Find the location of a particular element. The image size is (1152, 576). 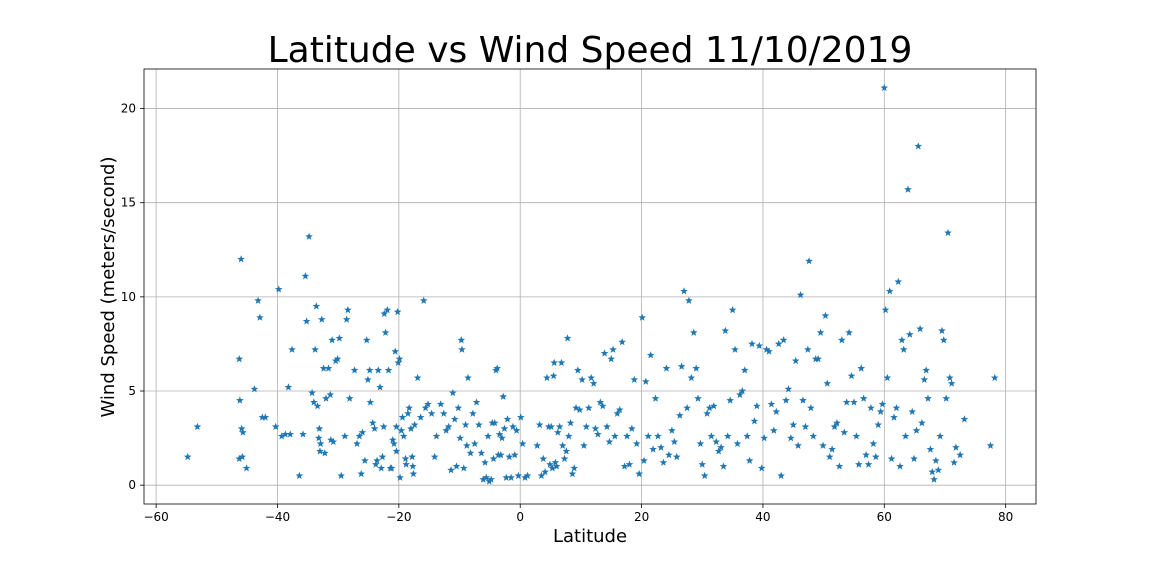

x-tick-label: 60 is located at coordinates (884, 517).